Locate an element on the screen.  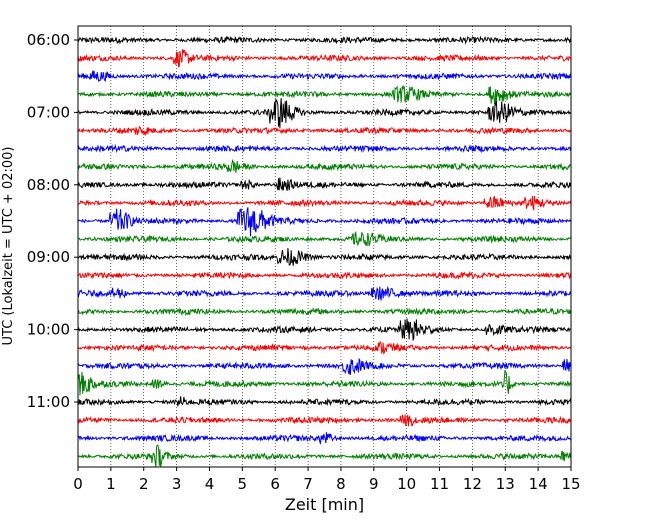
x-tick-label: 6 is located at coordinates (275, 484).